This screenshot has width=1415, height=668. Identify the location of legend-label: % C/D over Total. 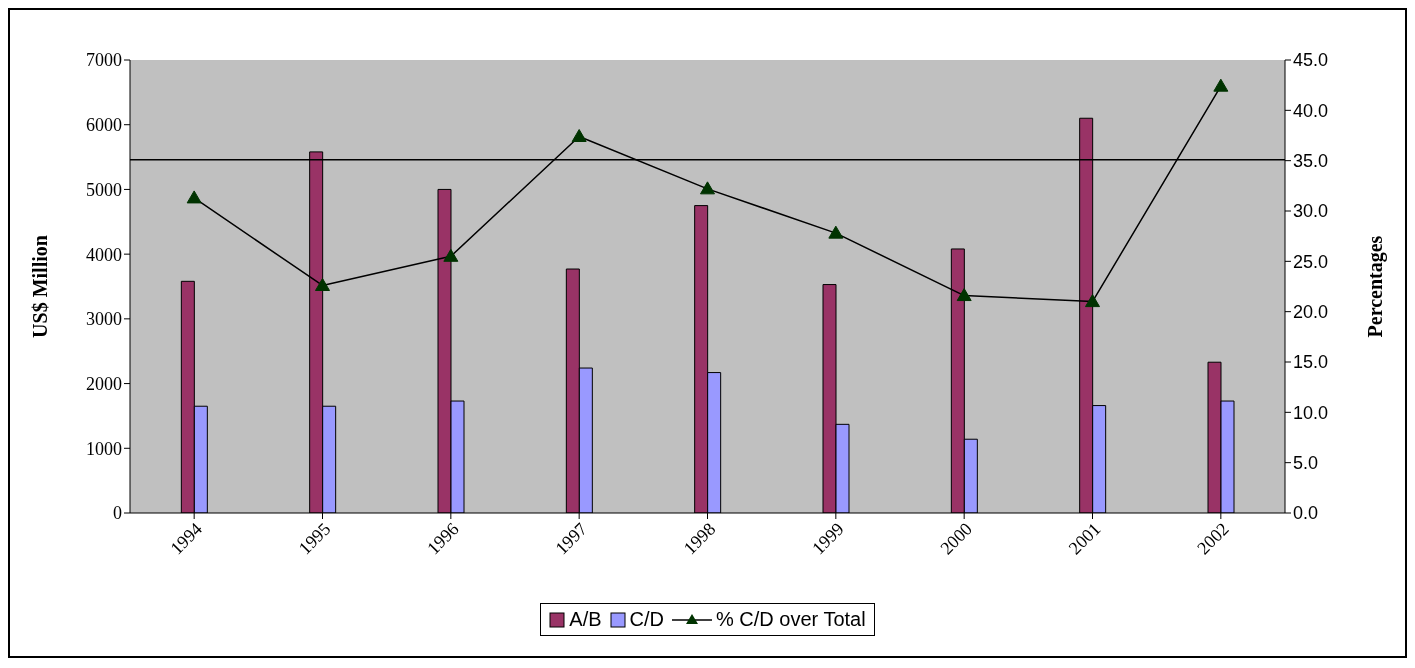
(791, 619).